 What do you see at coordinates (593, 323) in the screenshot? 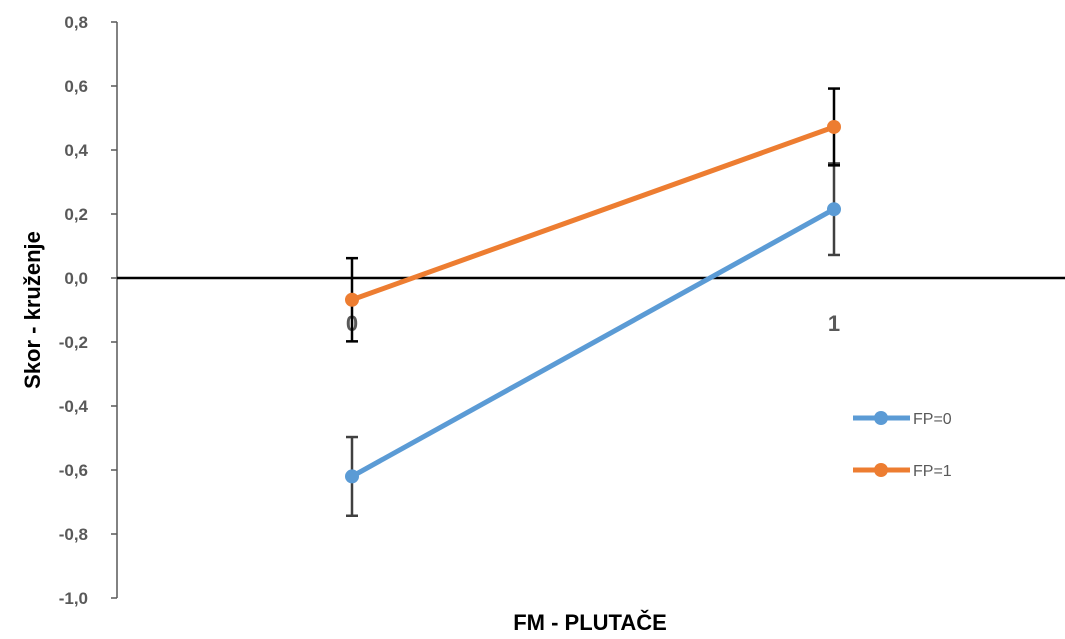
I see `x-tick-labels: 01` at bounding box center [593, 323].